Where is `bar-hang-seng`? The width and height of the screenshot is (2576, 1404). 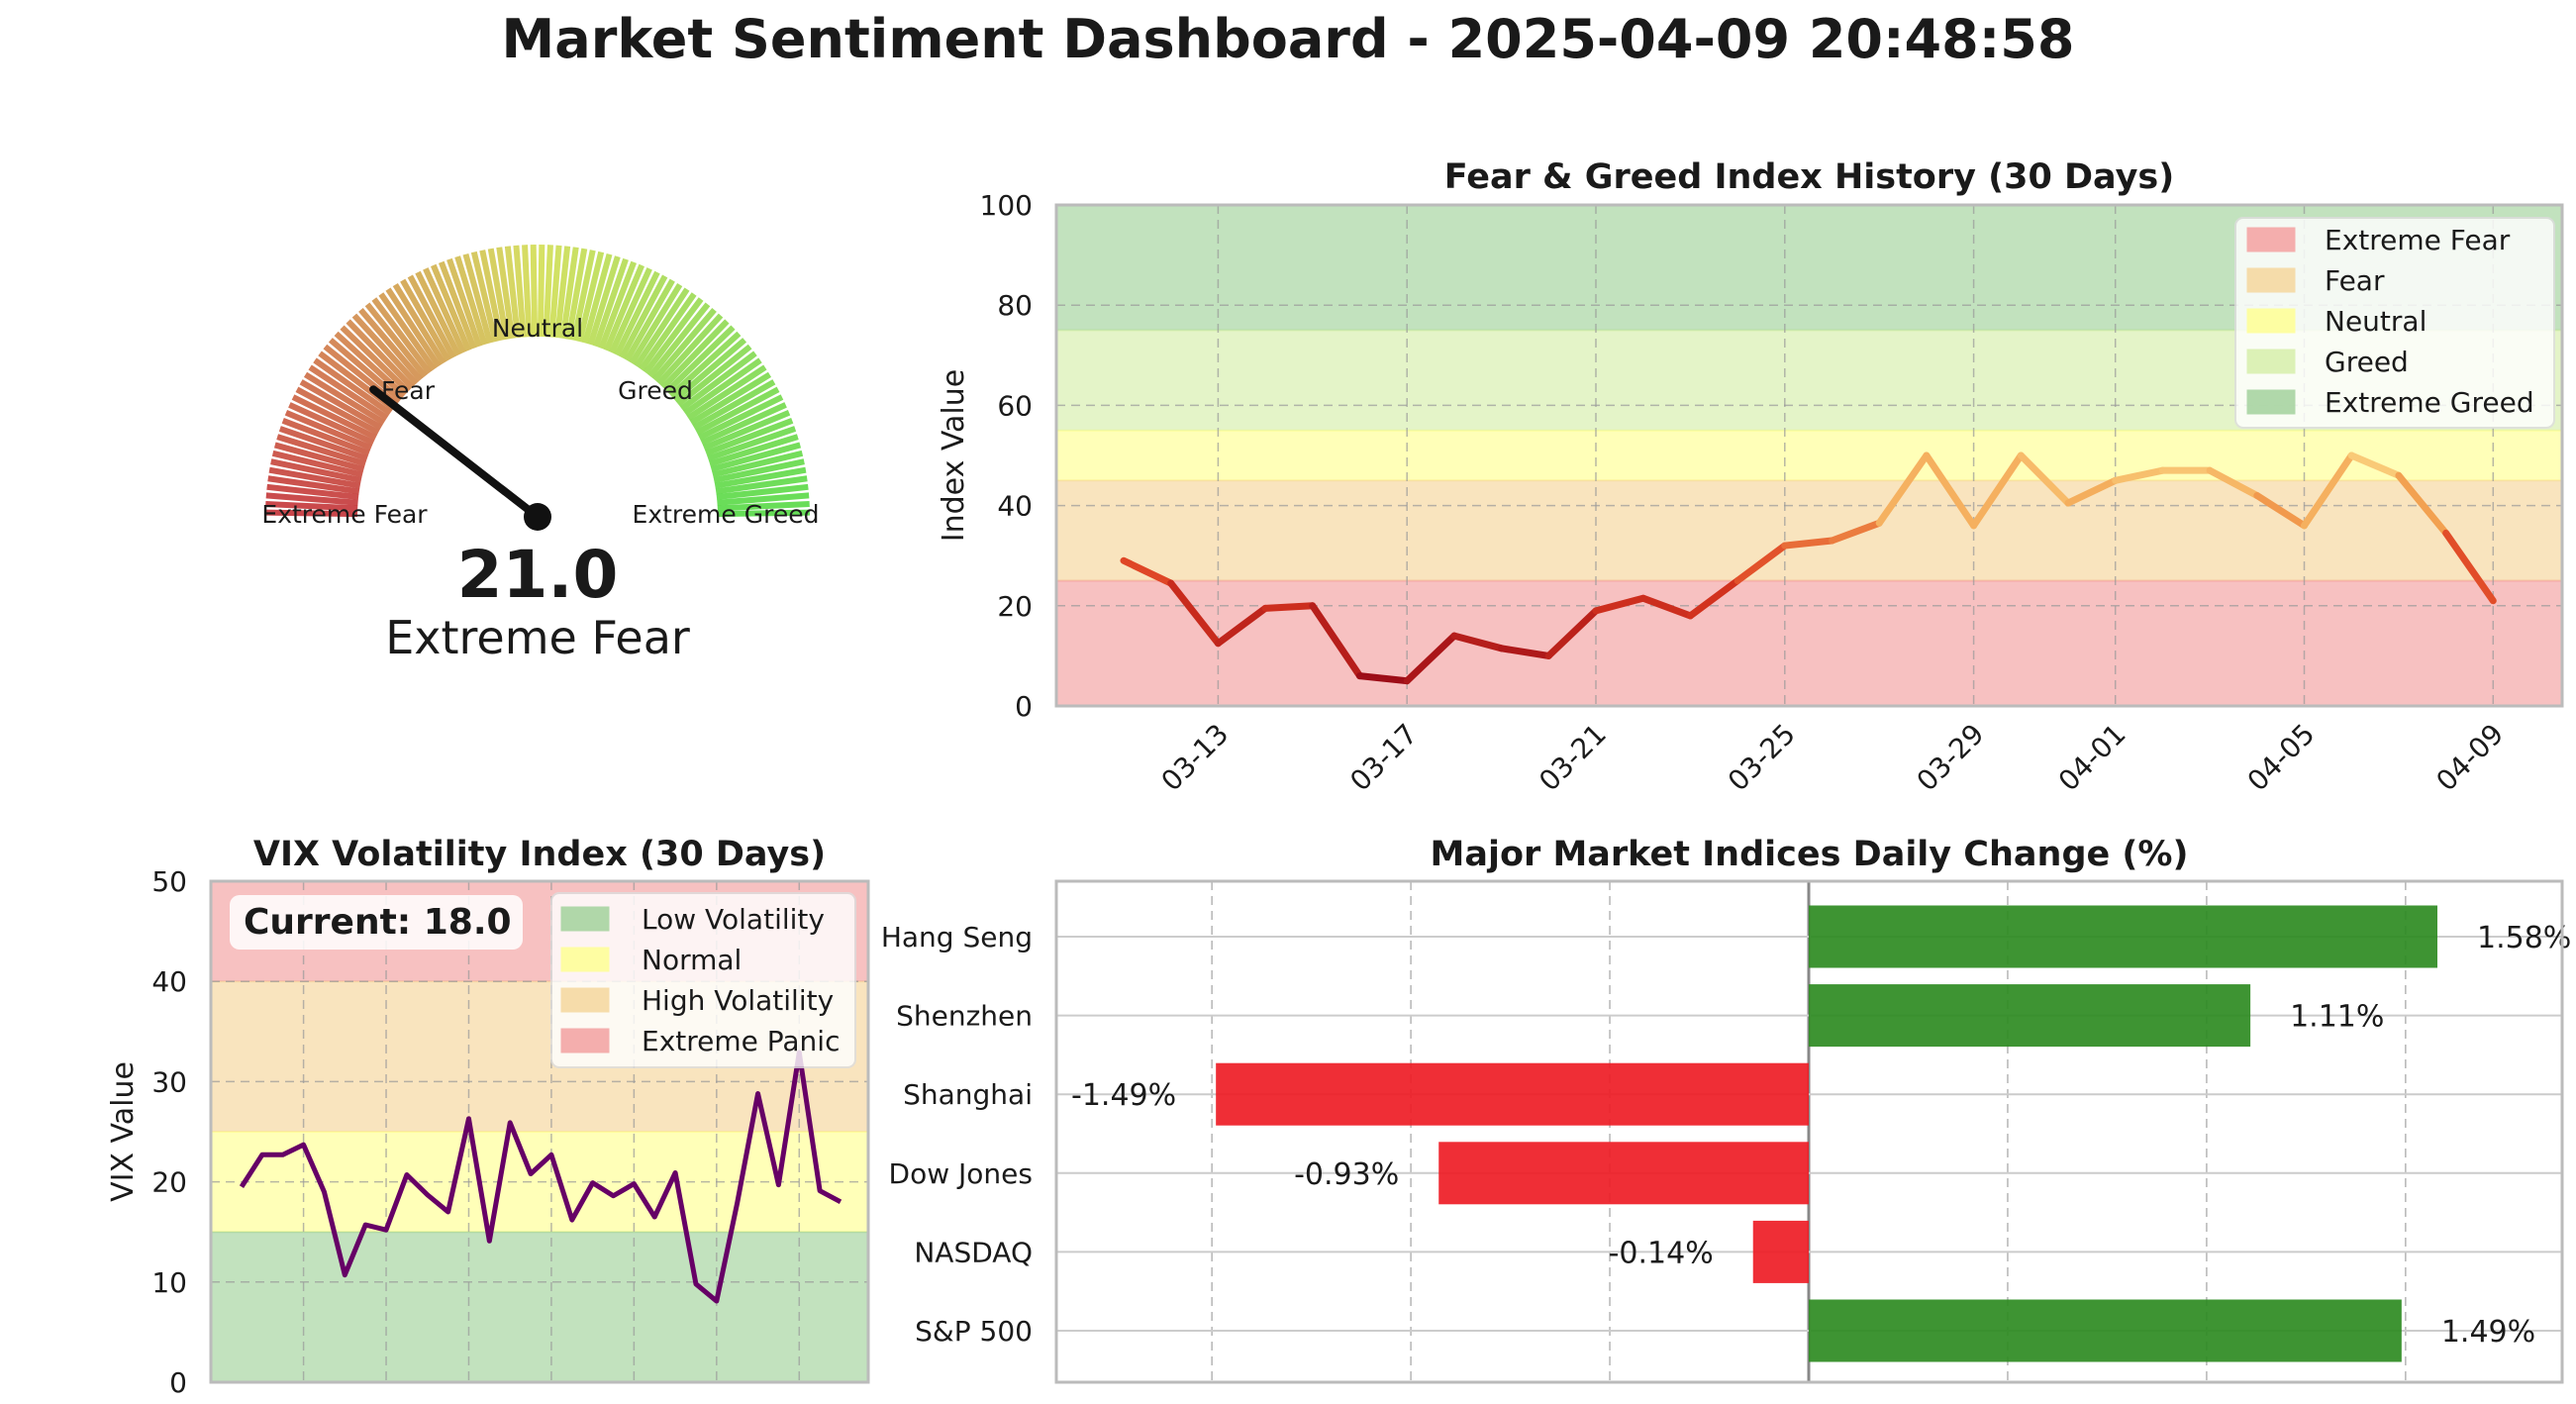 bar-hang-seng is located at coordinates (2123, 936).